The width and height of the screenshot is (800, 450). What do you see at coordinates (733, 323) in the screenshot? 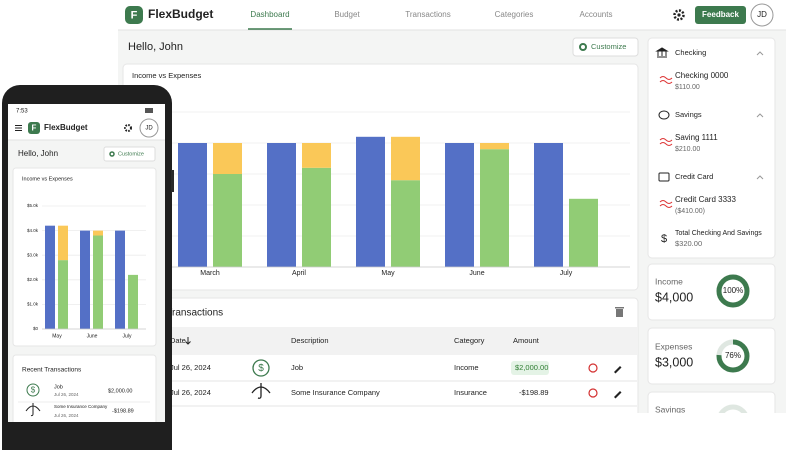
I see `donuts: 100% 76%` at bounding box center [733, 323].